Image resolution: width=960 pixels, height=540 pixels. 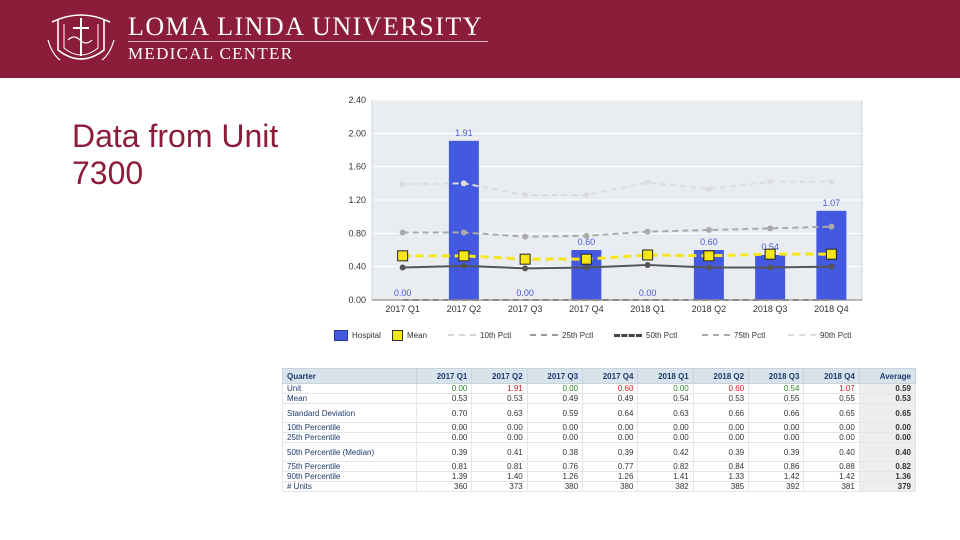 I want to click on average-cell: 0.53, so click(x=887, y=398).